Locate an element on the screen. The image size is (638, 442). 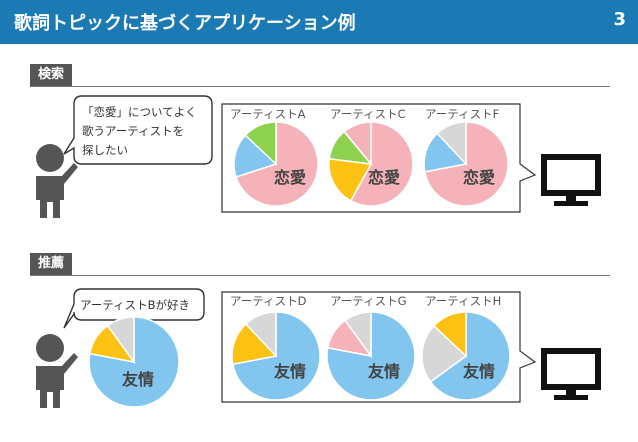
pie-topic-recommend-0: 友情 is located at coordinates (290, 371).